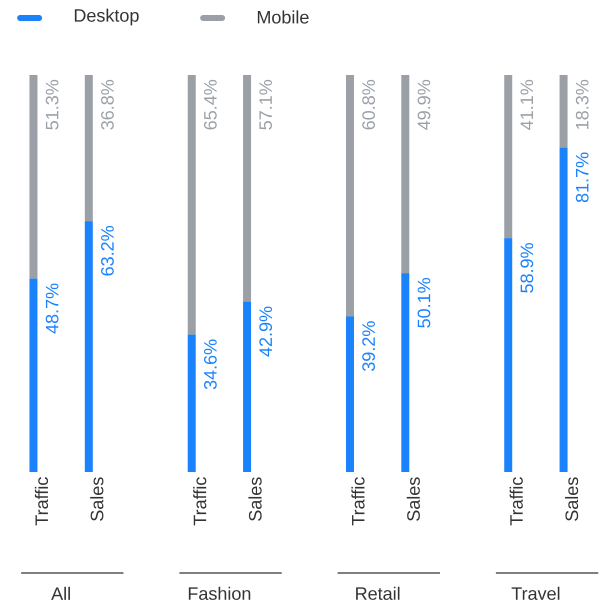  Describe the element at coordinates (106, 17) in the screenshot. I see `legend-label: Desktop` at that location.